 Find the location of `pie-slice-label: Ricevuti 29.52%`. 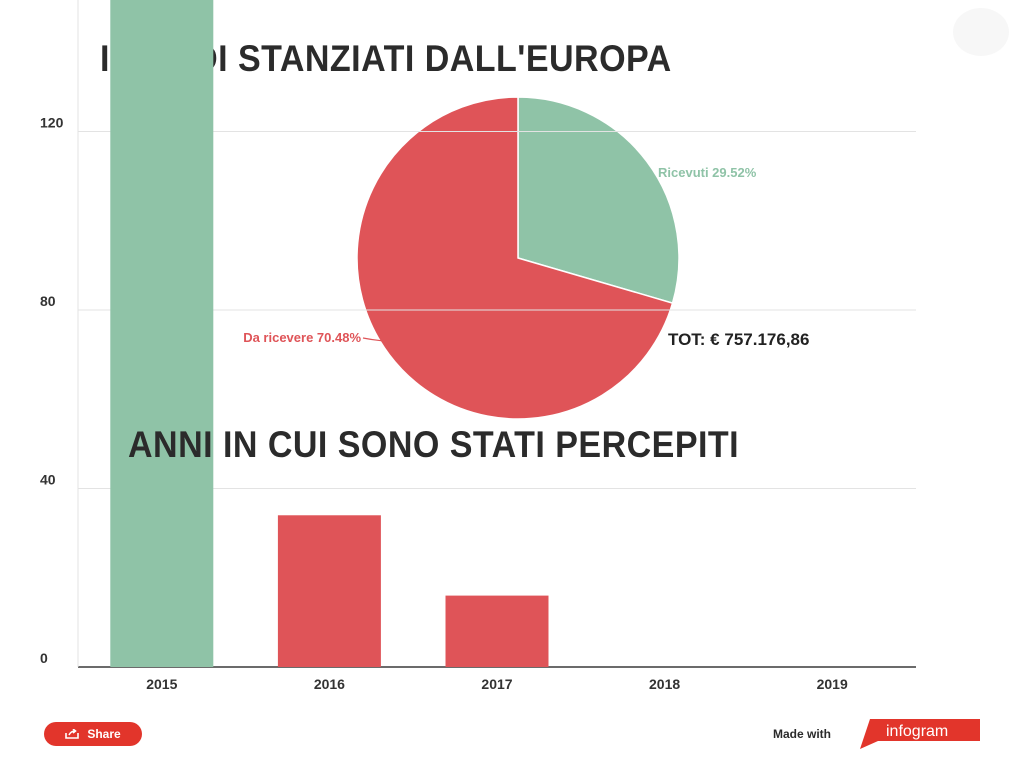

pie-slice-label: Ricevuti 29.52% is located at coordinates (707, 172).